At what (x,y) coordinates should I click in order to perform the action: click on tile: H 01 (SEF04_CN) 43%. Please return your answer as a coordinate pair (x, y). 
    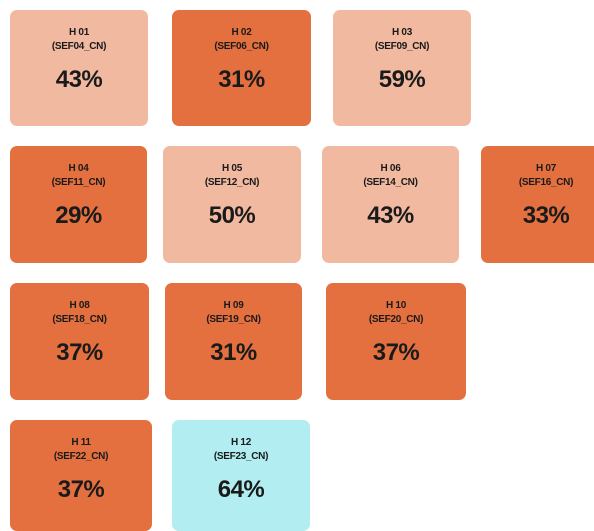
    Looking at the image, I should click on (79, 68).